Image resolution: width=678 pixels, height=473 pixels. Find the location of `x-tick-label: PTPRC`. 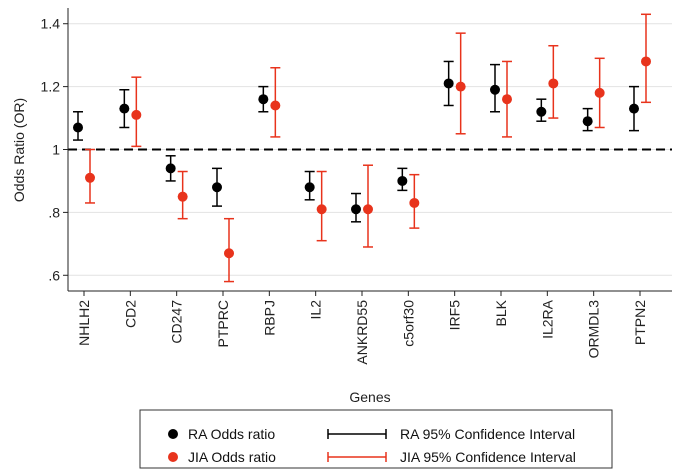

x-tick-label: PTPRC is located at coordinates (223, 323).